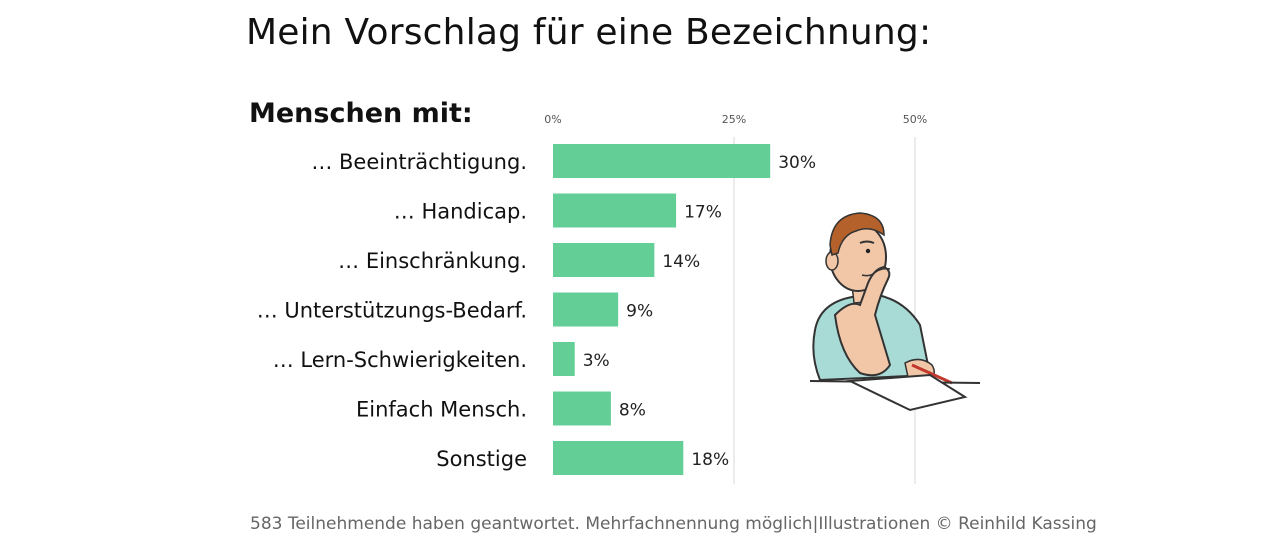  I want to click on gridlines, so click(824, 310).